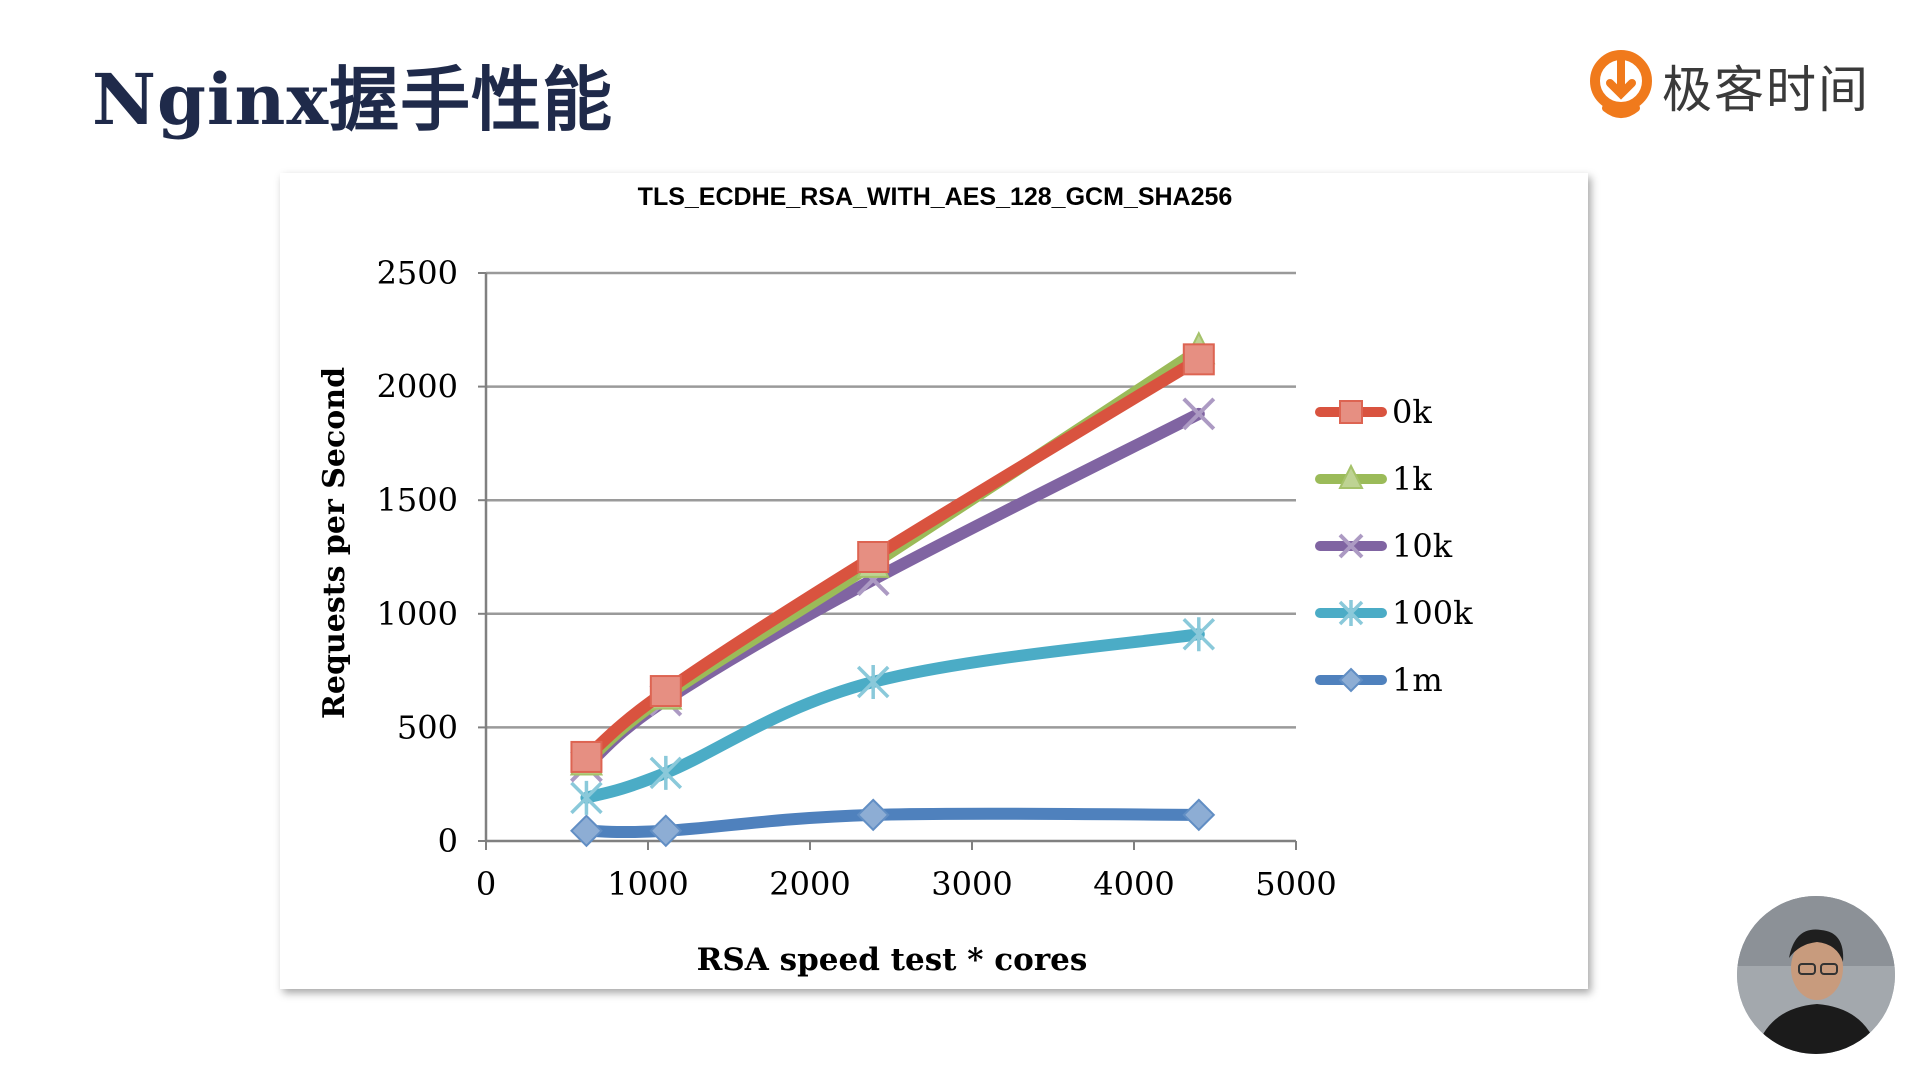  I want to click on legend-item-0k: 0k, so click(1373, 412).